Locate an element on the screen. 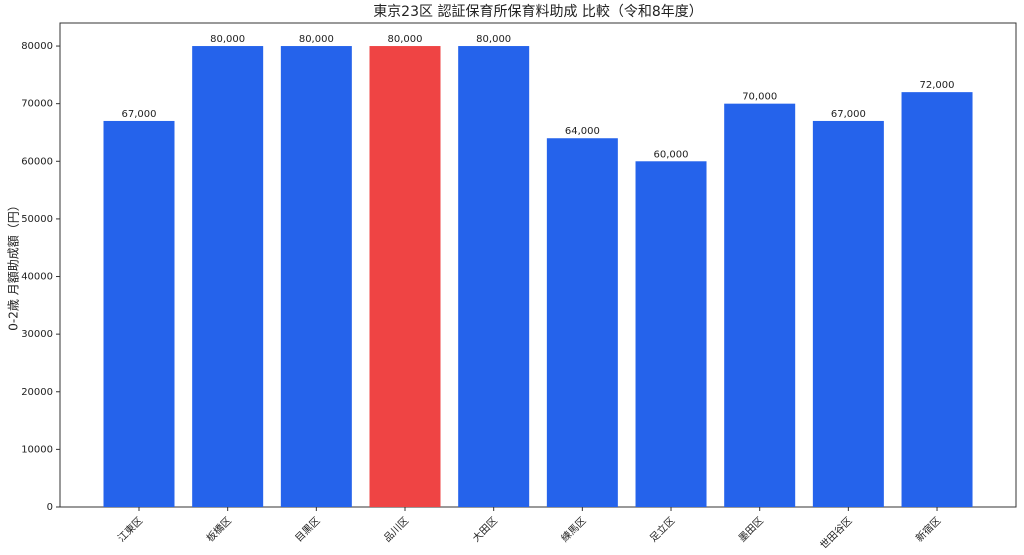 This screenshot has height=555, width=1024. x-tick-label: 目黒区 is located at coordinates (308, 530).